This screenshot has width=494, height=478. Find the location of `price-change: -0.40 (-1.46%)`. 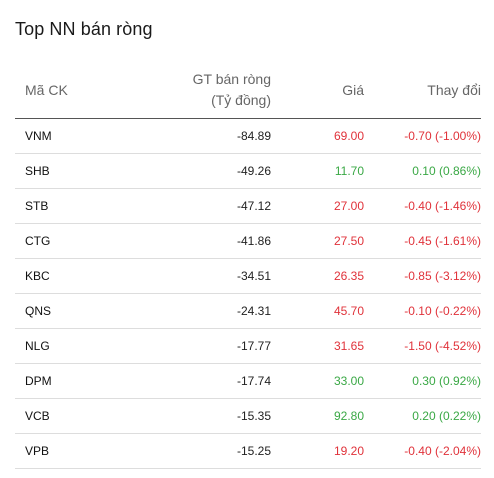

price-change: -0.40 (-1.46%) is located at coordinates (442, 206).